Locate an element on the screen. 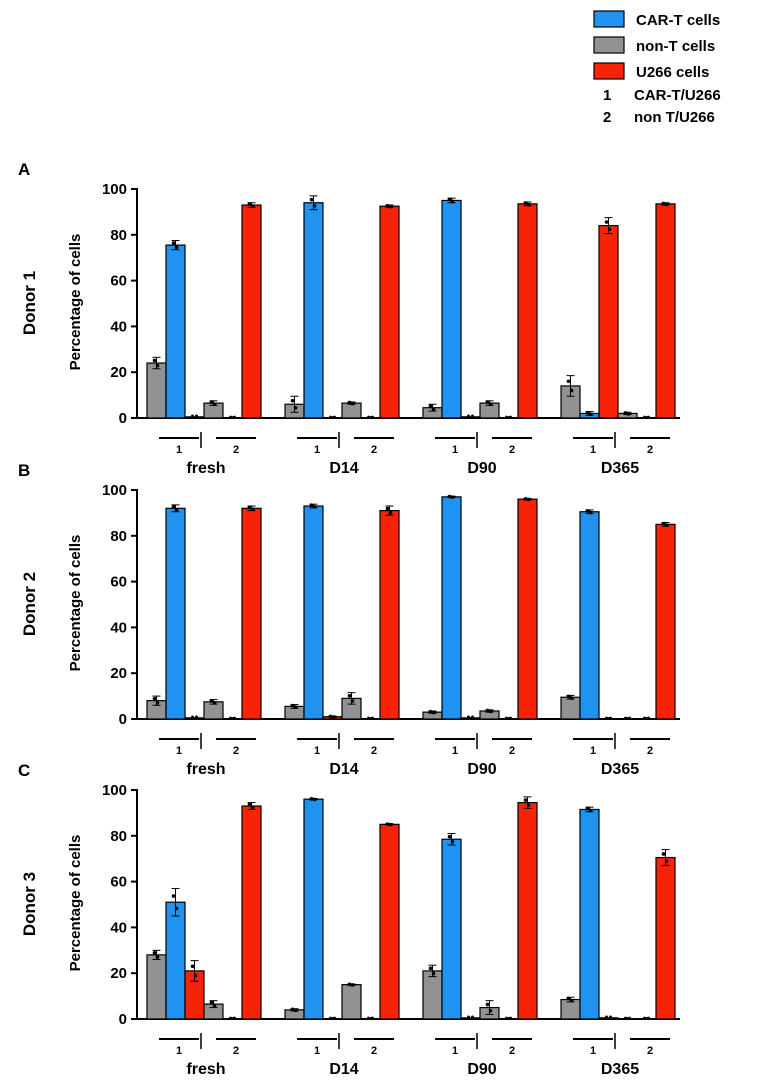 Image resolution: width=766 pixels, height=1086 pixels. panel-a-timepoint-label: D14 is located at coordinates (343, 468).